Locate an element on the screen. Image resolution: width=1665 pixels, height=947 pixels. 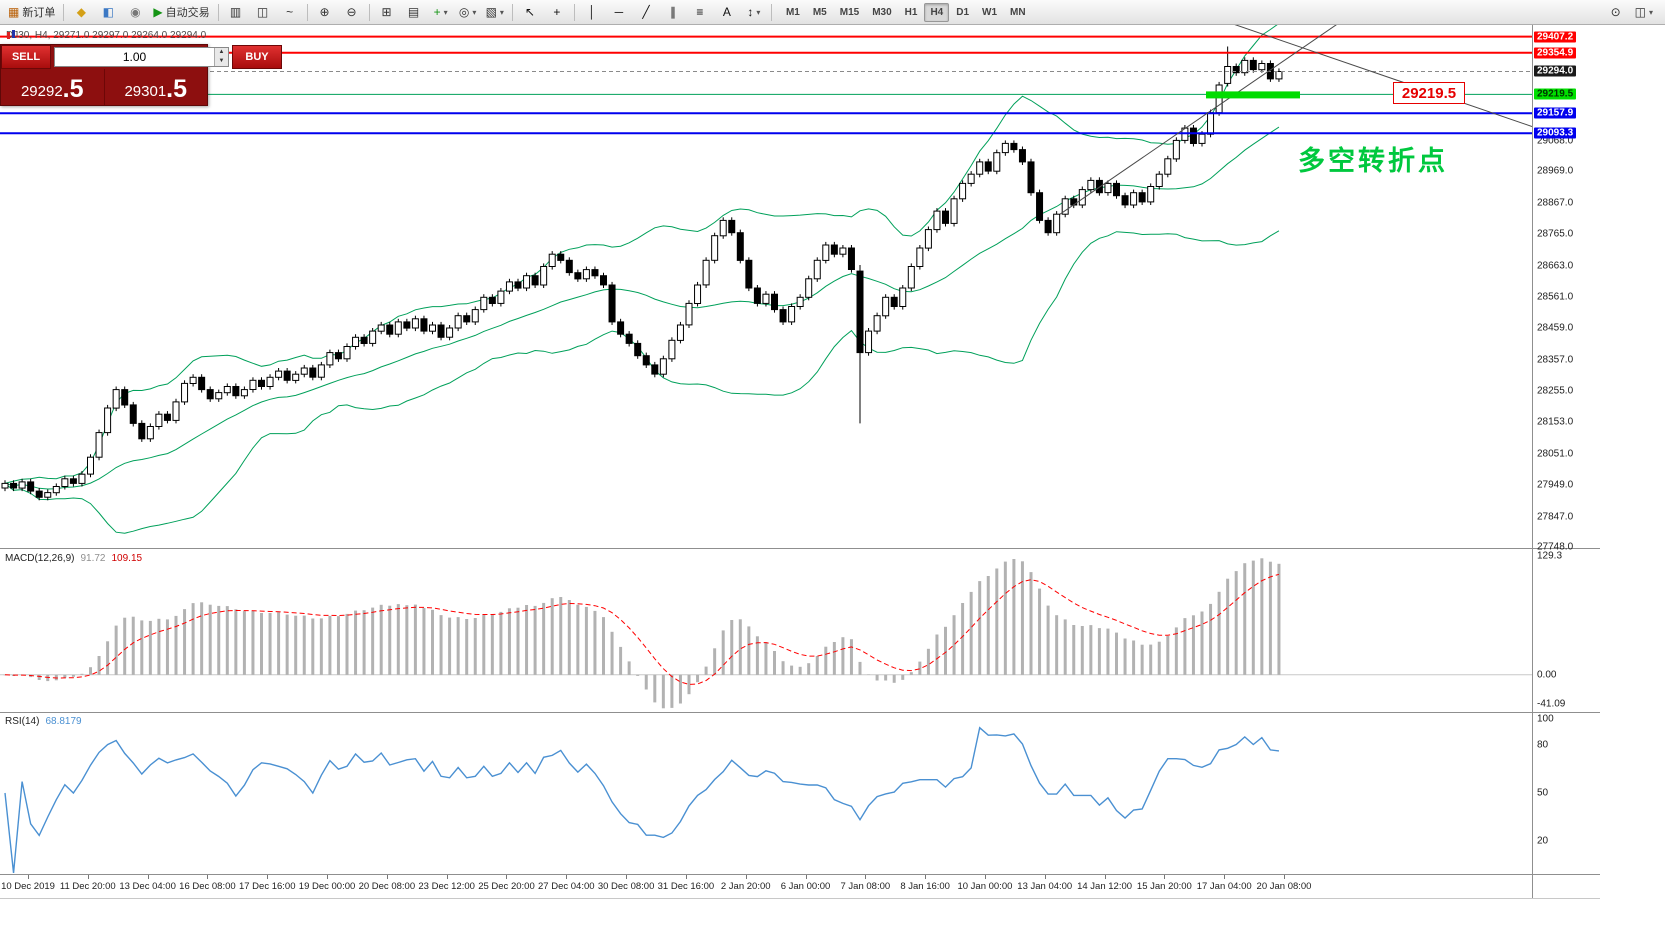
time-label: 13 Jan 04:00 is located at coordinates (1045, 886).